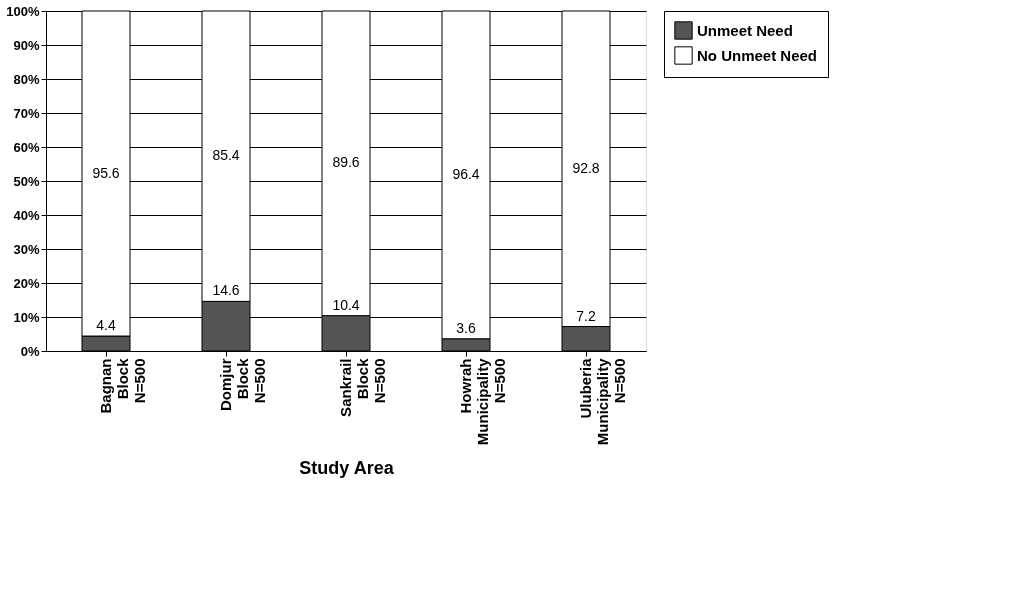 The height and width of the screenshot is (590, 1021). Describe the element at coordinates (586, 315) in the screenshot. I see `data-label: 7.2` at that location.